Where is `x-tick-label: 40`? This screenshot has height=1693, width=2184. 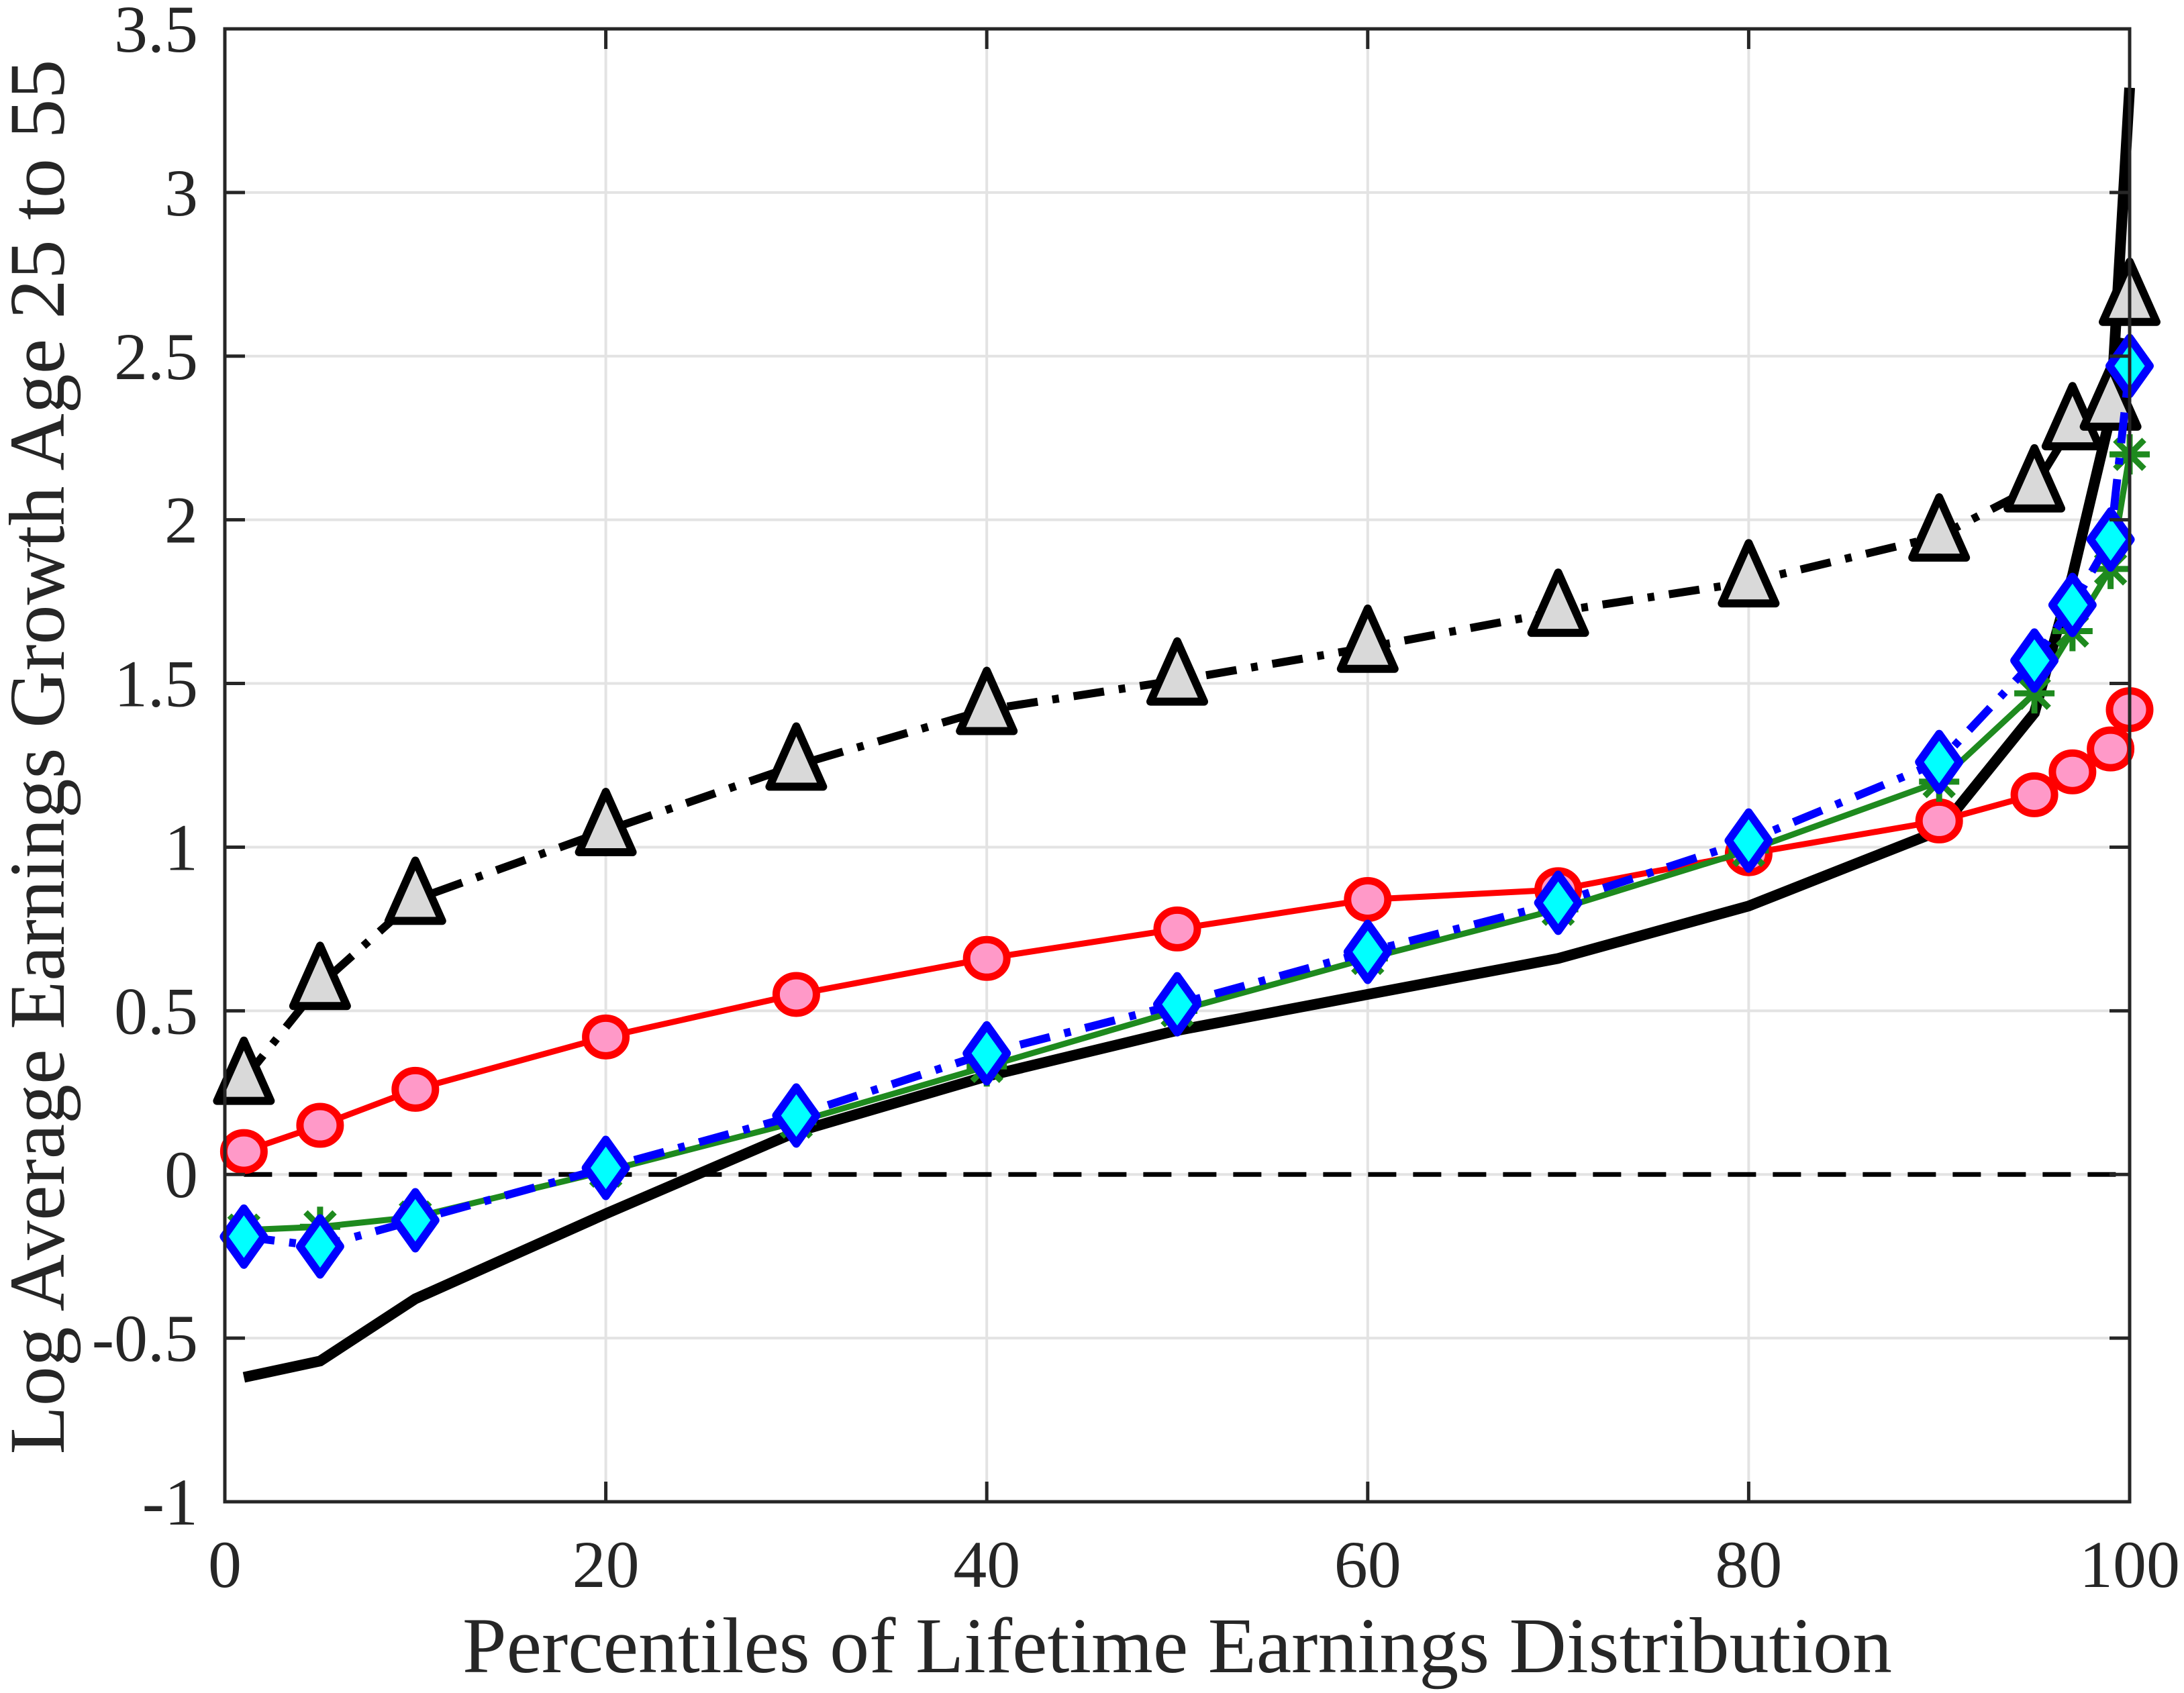
x-tick-label: 40 is located at coordinates (987, 1564).